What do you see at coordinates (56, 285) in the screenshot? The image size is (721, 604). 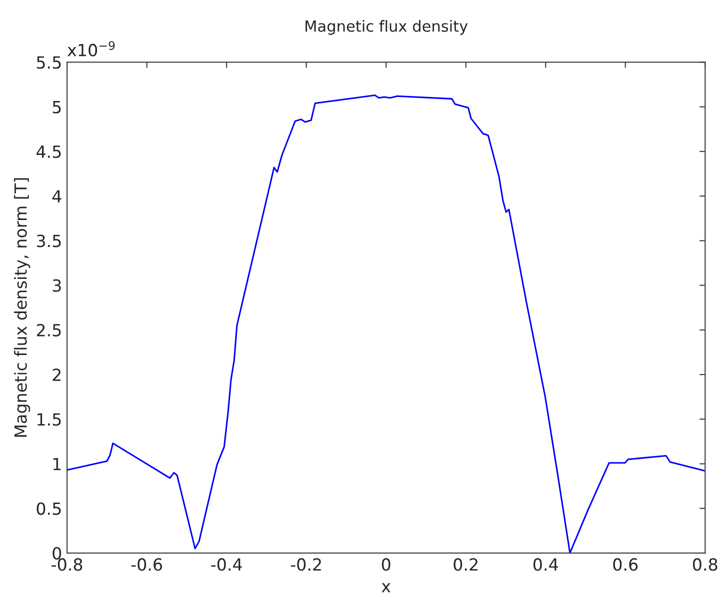 I see `y-tick-label: 3` at bounding box center [56, 285].